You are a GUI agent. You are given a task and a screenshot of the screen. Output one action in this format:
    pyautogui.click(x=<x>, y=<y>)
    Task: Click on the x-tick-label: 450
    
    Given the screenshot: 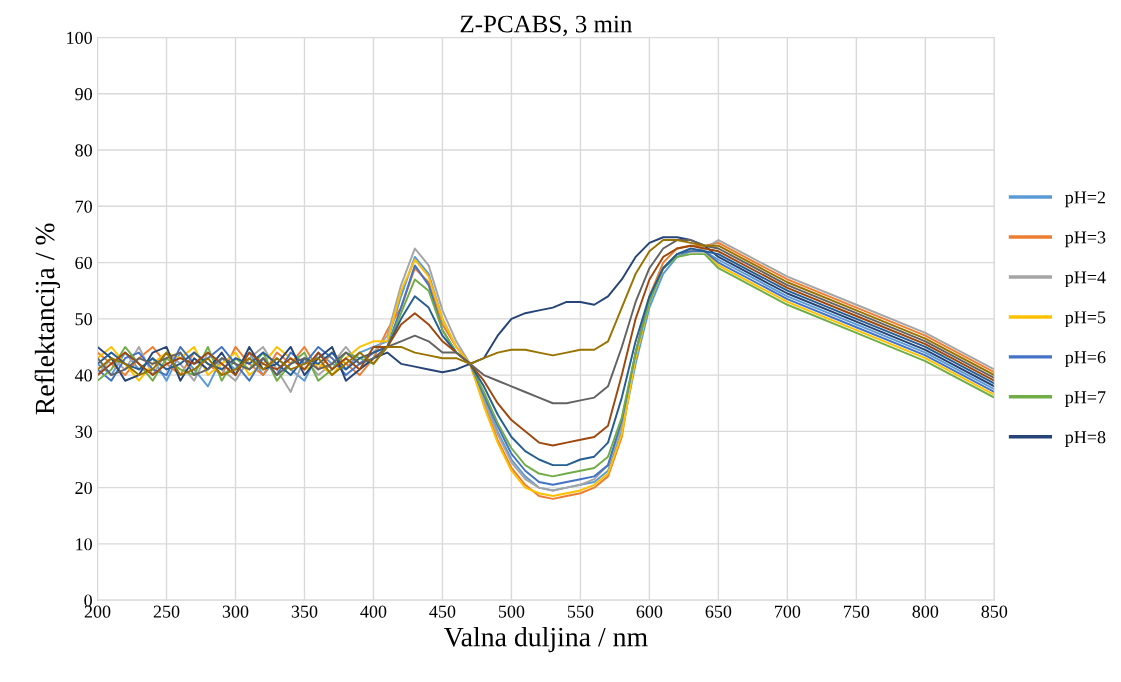 What is the action you would take?
    pyautogui.click(x=442, y=611)
    